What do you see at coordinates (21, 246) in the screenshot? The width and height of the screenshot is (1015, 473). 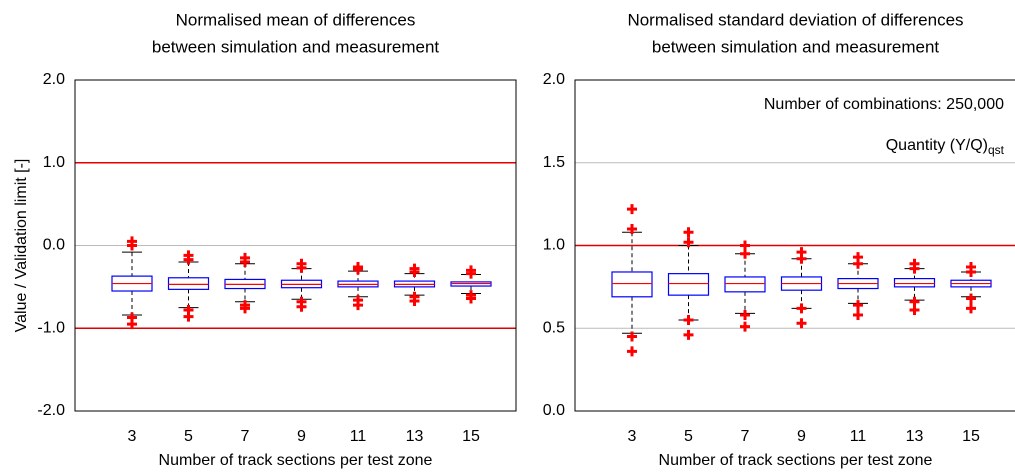 I see `y-axis-label: Value / Validation limit [-]` at bounding box center [21, 246].